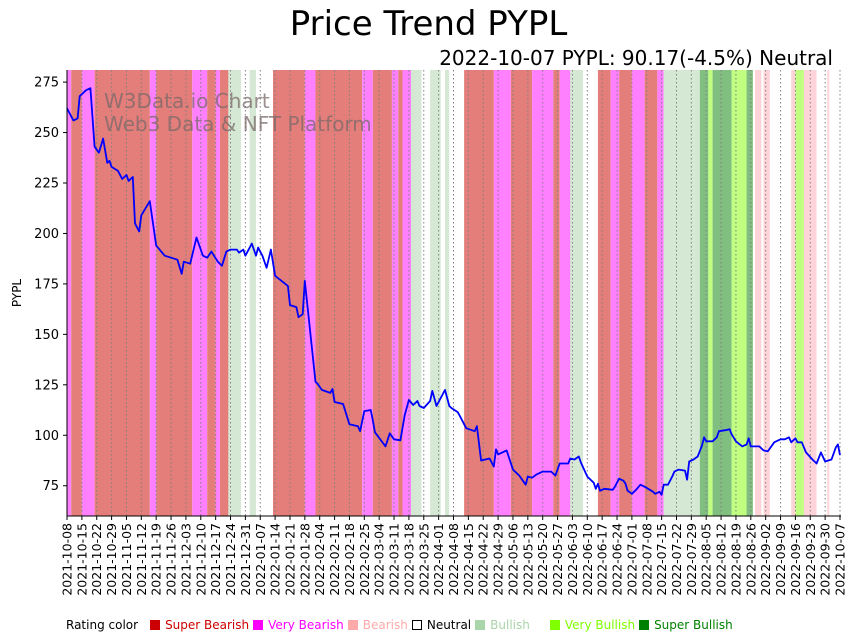 The height and width of the screenshot is (641, 857). What do you see at coordinates (46, 133) in the screenshot?
I see `y-tick-label: 250` at bounding box center [46, 133].